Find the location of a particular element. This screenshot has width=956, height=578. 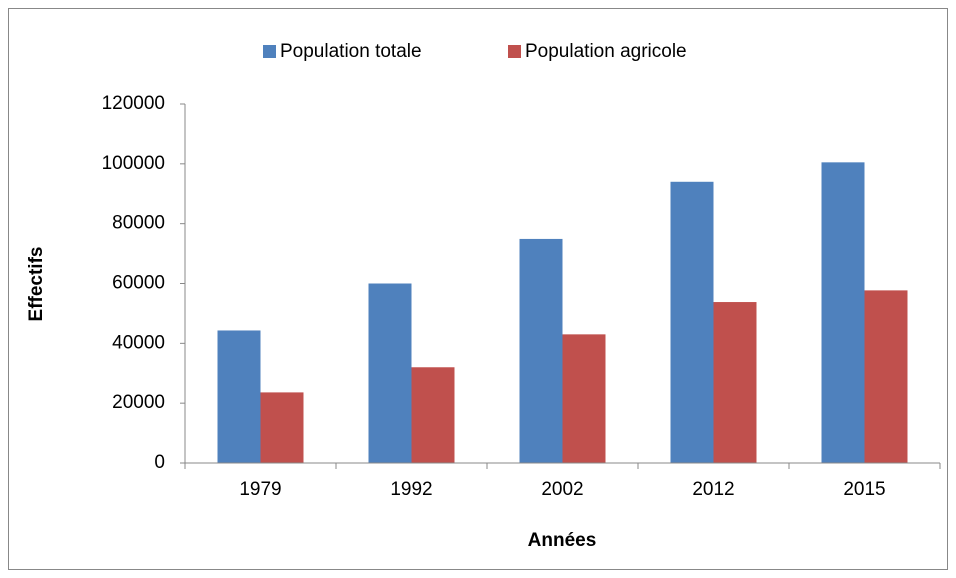

x-axis-label: Années is located at coordinates (562, 540).